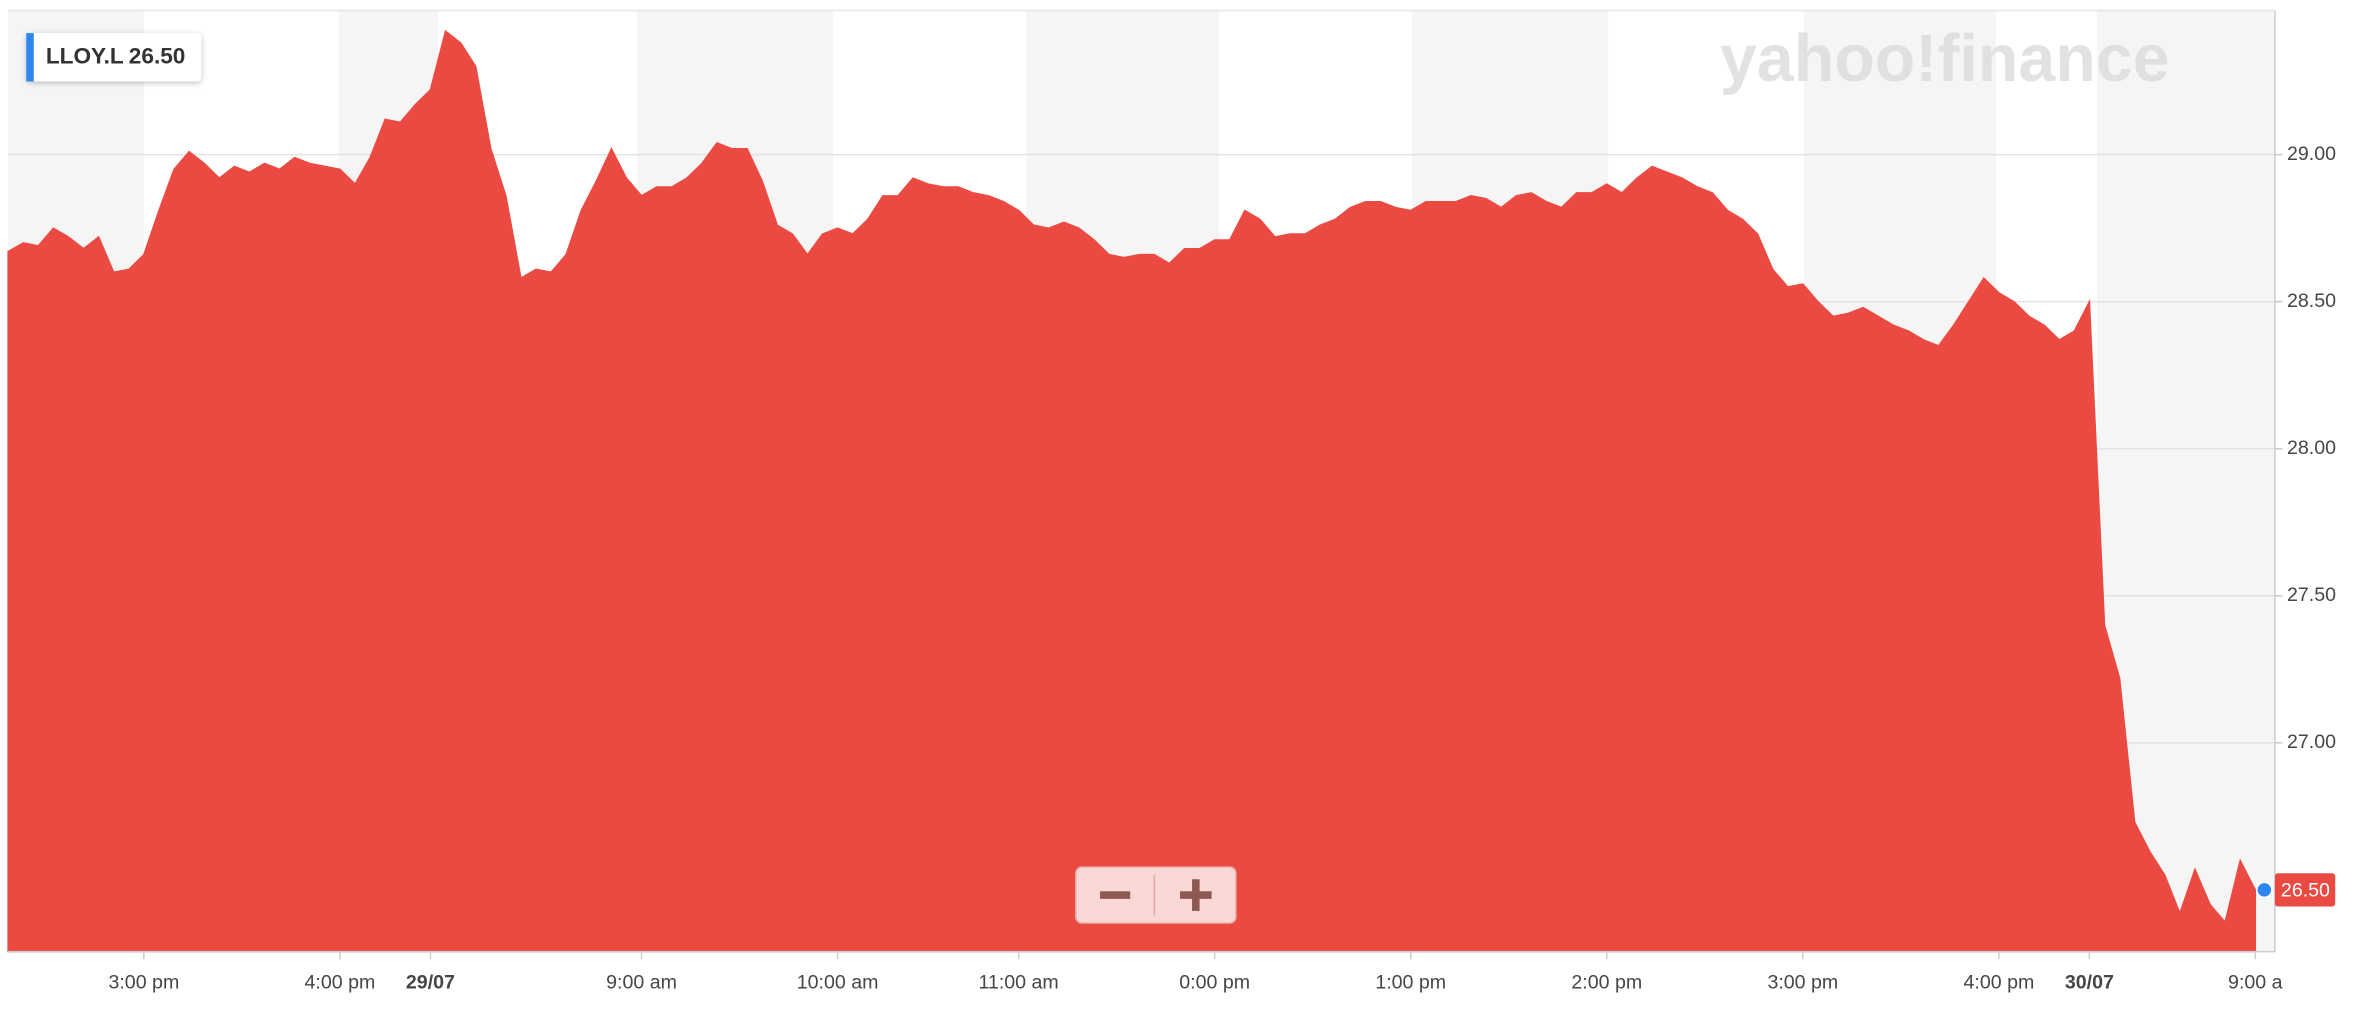 The width and height of the screenshot is (2366, 1018). I want to click on plus-icon-v, so click(1196, 895).